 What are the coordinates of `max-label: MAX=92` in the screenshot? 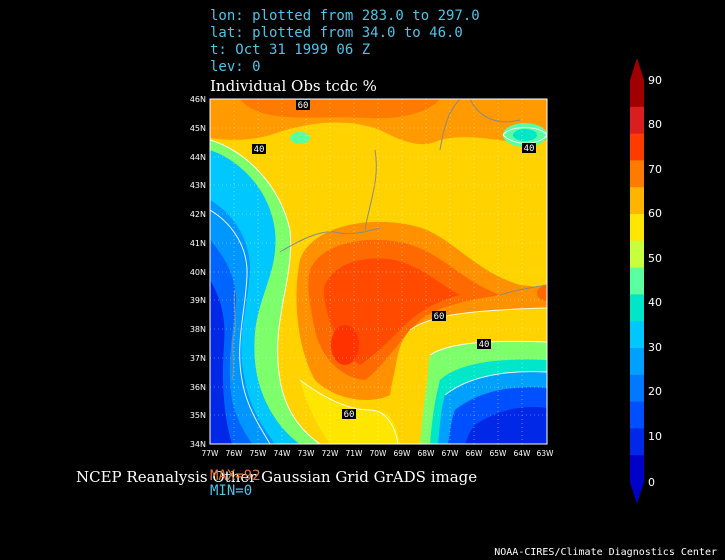 It's located at (235, 476).